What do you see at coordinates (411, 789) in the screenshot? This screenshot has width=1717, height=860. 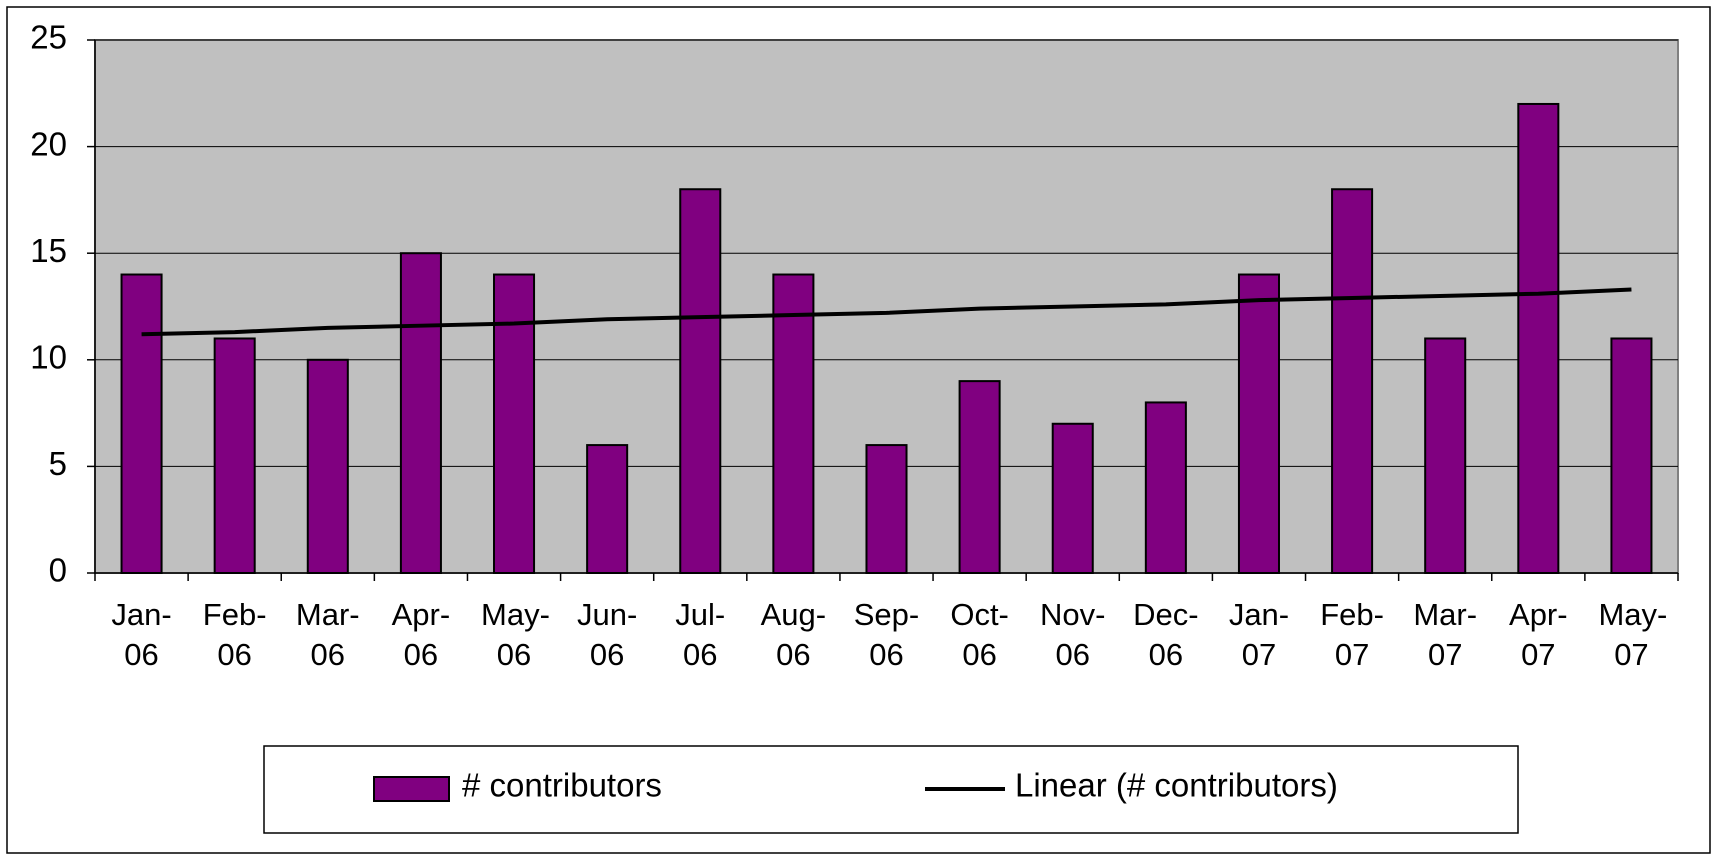 I see `legend-swatch` at bounding box center [411, 789].